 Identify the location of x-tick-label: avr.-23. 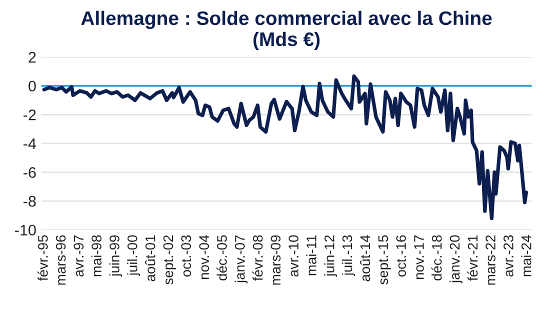
(509, 256).